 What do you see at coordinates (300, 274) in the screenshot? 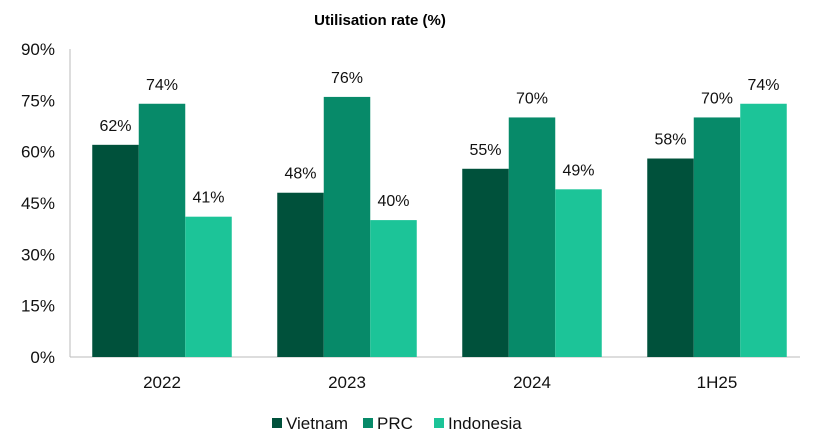
I see `bar-vietnam-2023` at bounding box center [300, 274].